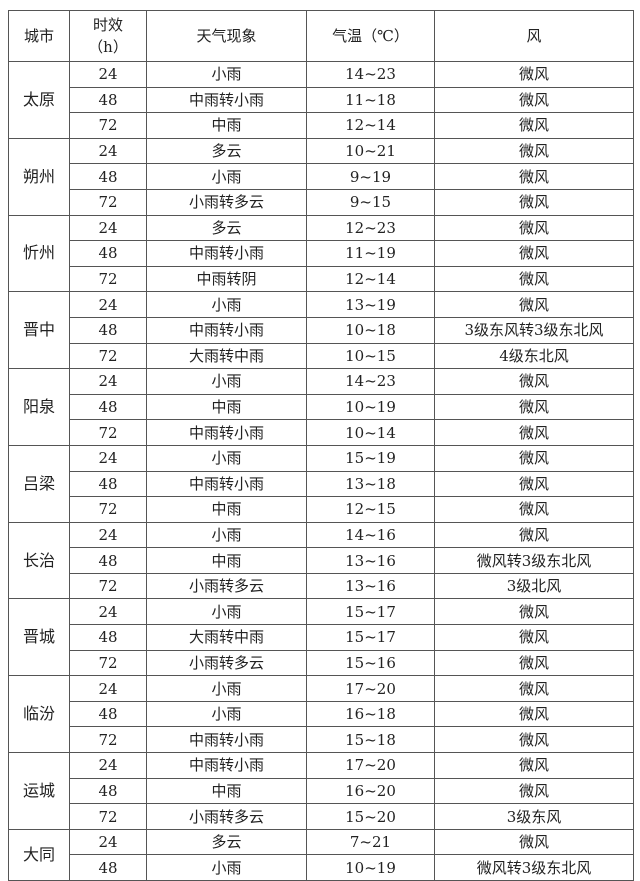  I want to click on table-row: 48 中雨 13~16 微风转3级东北风, so click(321, 560).